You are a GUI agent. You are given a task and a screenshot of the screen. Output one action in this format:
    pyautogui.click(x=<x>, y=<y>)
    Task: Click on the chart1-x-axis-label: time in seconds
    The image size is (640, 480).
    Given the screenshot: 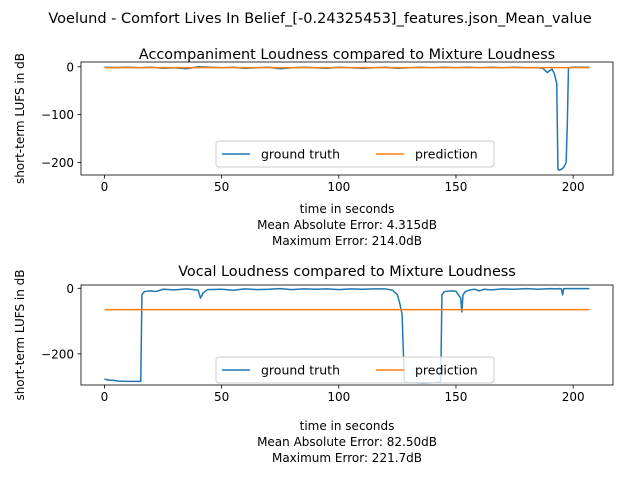 What is the action you would take?
    pyautogui.click(x=347, y=209)
    